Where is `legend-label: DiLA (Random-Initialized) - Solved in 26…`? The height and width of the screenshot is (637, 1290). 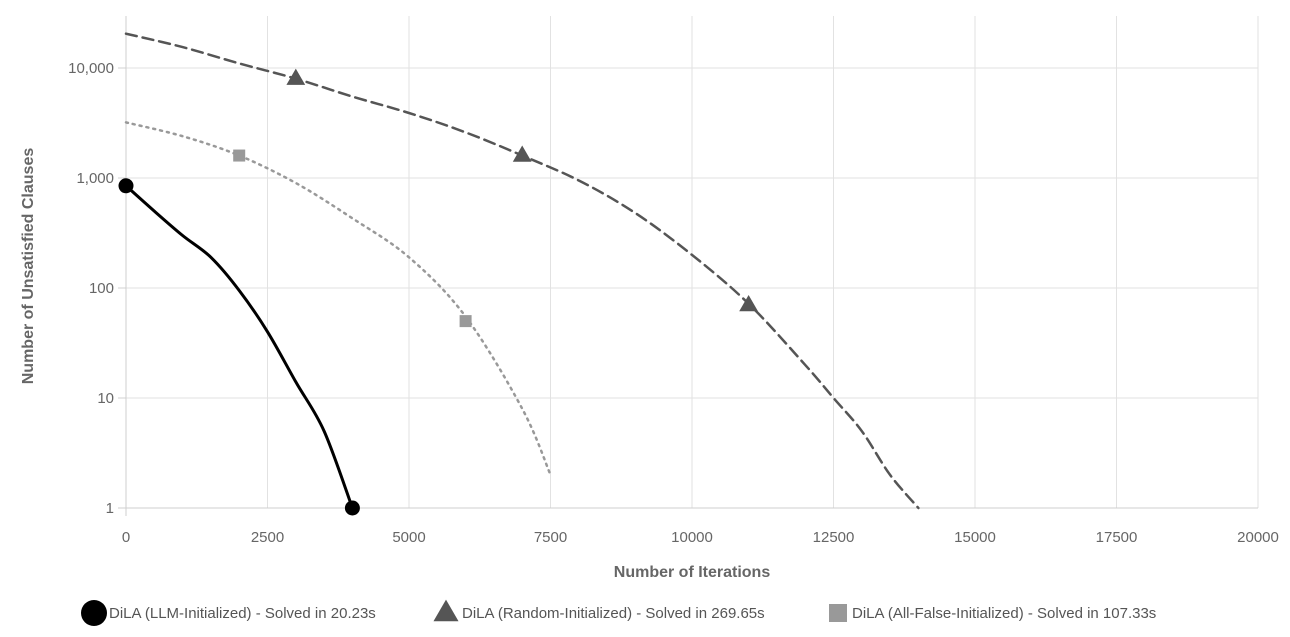
legend-label: DiLA (Random-Initialized) - Solved in 26… is located at coordinates (613, 613).